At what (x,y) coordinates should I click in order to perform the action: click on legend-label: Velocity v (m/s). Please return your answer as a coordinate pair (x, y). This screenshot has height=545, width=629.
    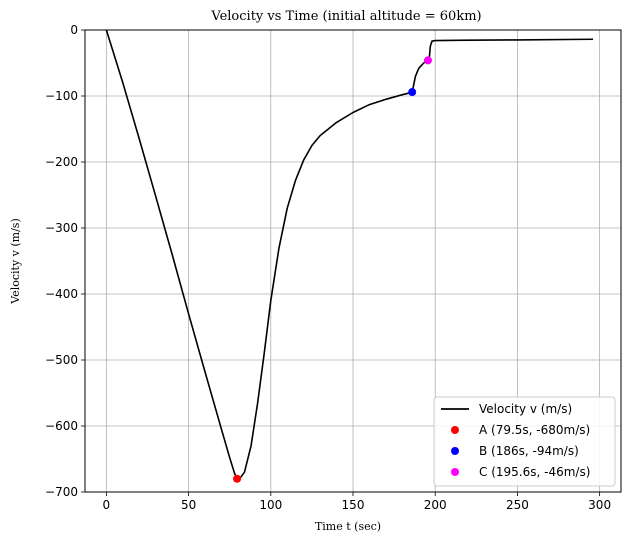
    Looking at the image, I should click on (525, 409).